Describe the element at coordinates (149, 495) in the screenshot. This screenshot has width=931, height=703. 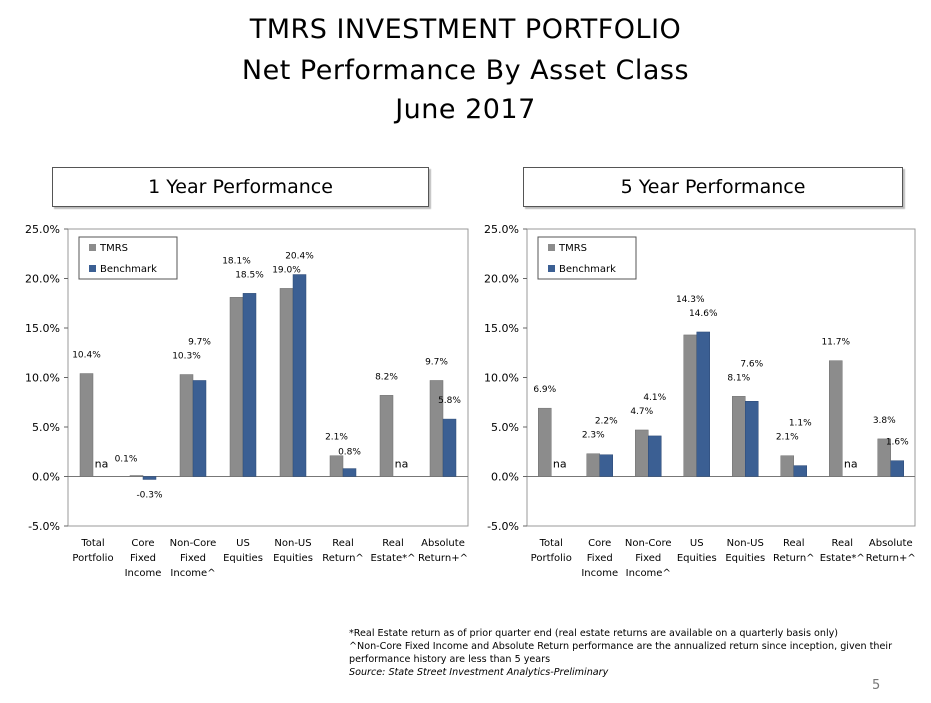
I see `bar-data-label: -0.3%` at that location.